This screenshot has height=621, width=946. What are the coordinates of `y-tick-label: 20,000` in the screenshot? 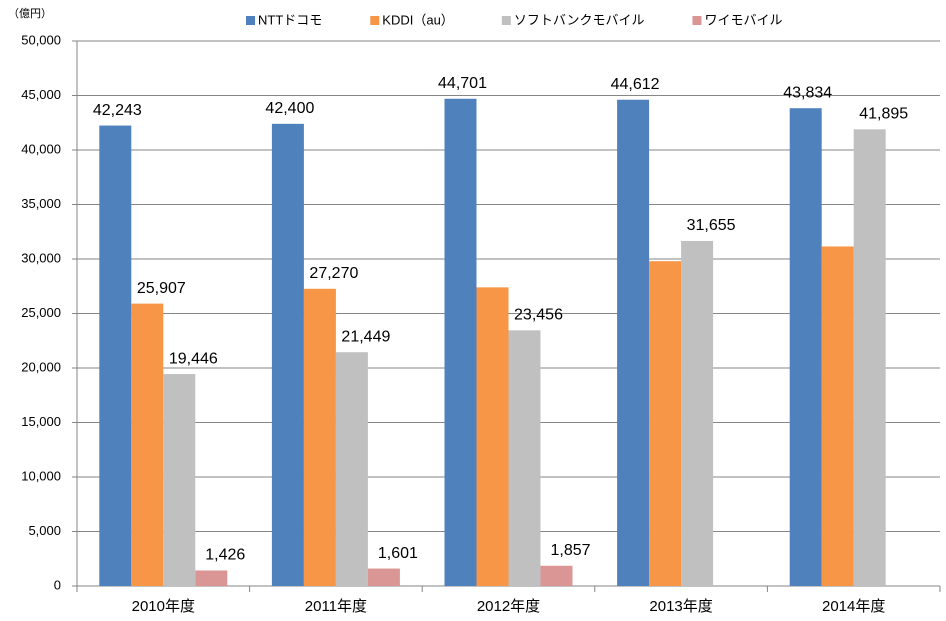 It's located at (41, 366).